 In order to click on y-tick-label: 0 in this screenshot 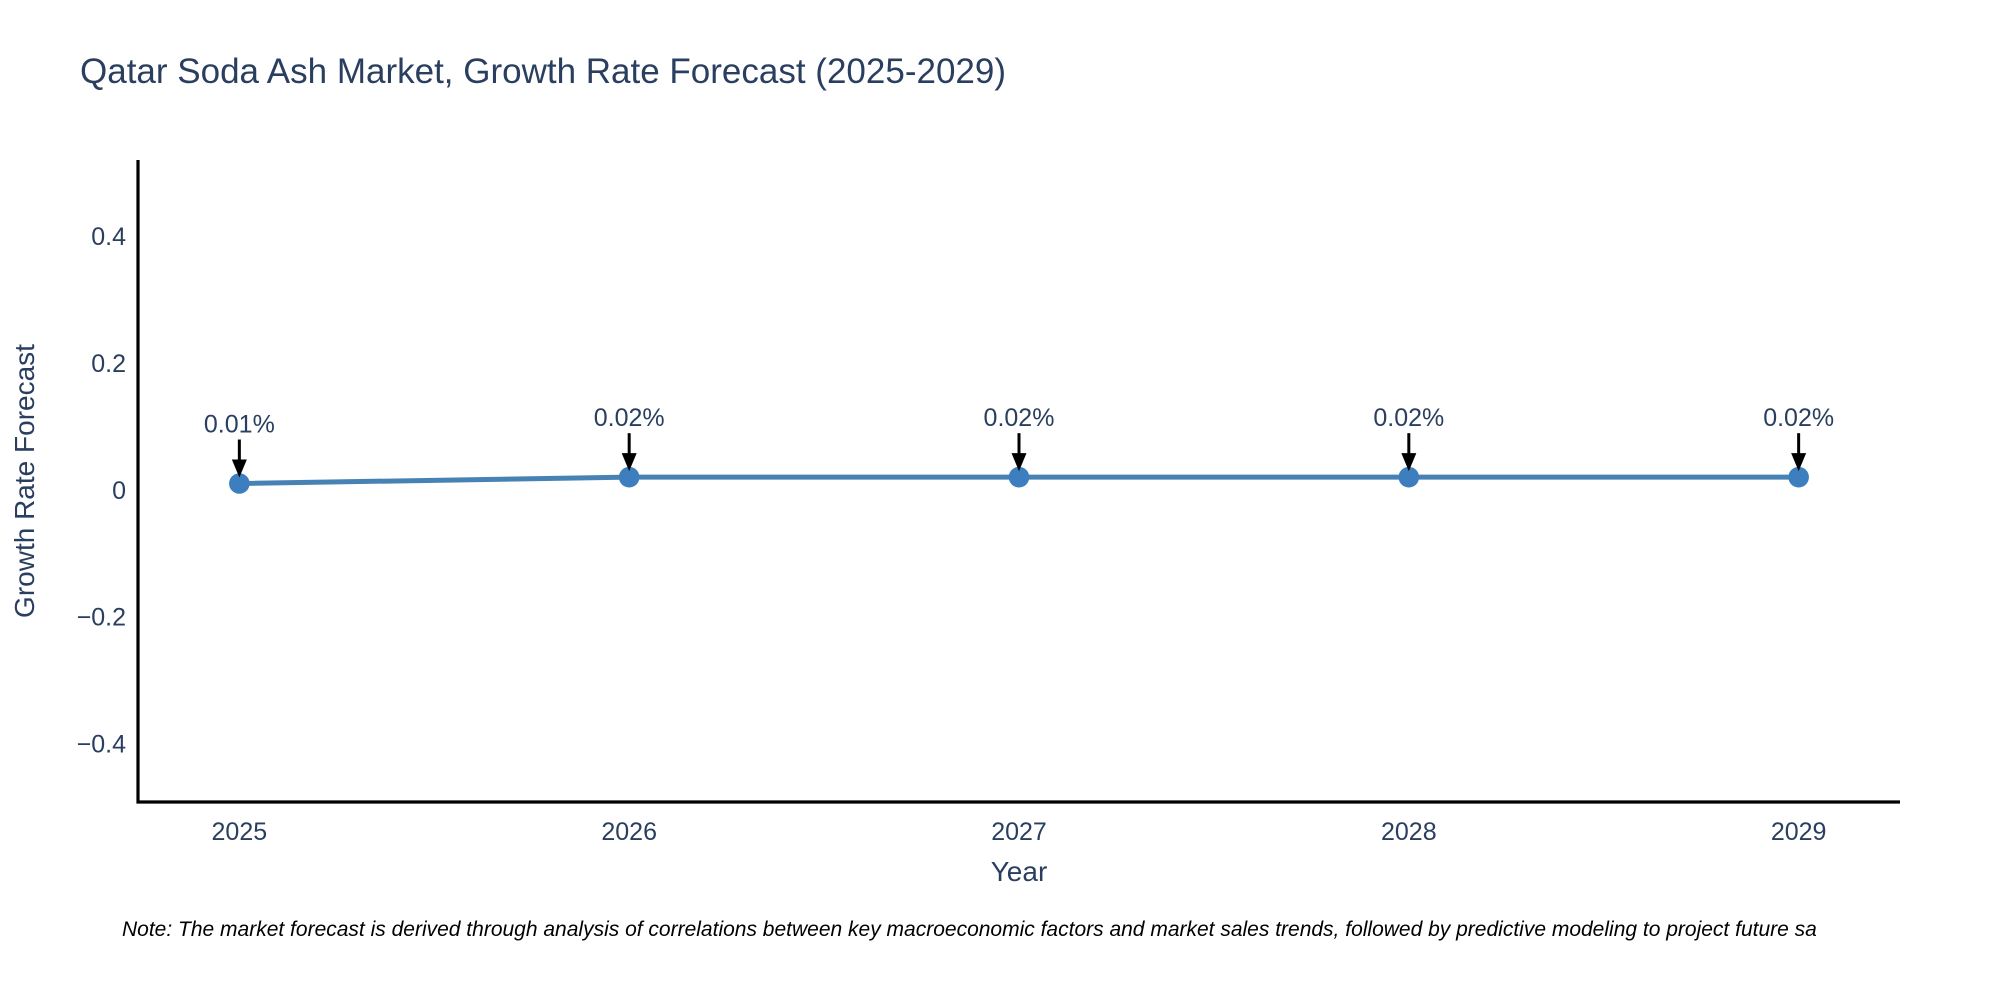, I will do `click(119, 491)`.